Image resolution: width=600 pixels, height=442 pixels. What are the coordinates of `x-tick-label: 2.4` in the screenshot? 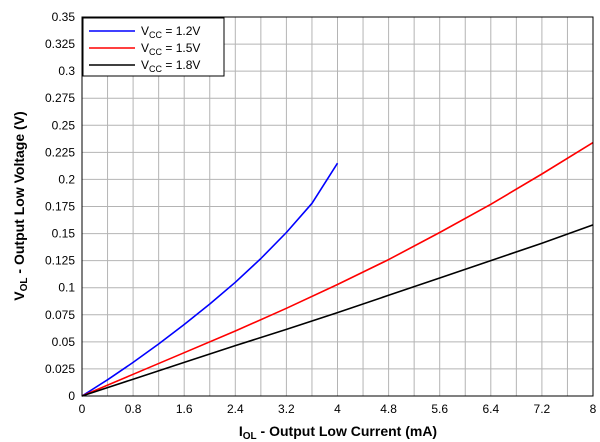 It's located at (235, 409).